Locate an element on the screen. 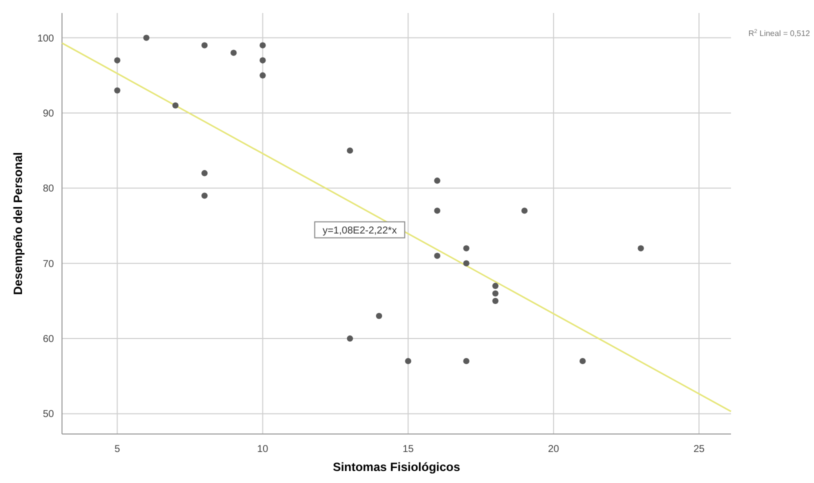 This screenshot has height=483, width=814. text: R$^{2}$ Lineal = 0,512 is located at coordinates (779, 33).